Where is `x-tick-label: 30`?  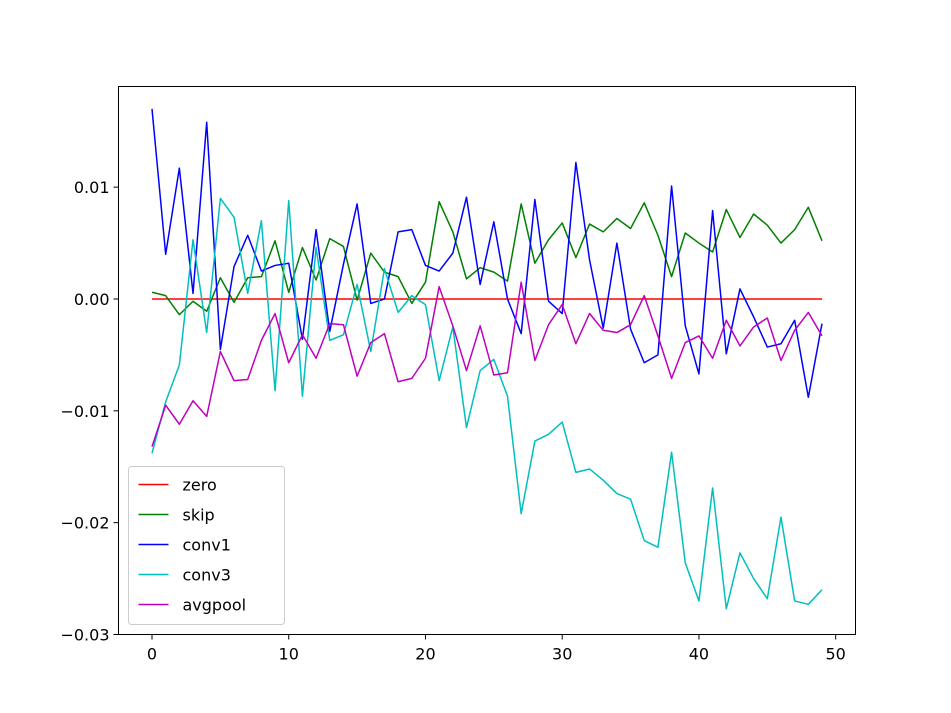
x-tick-label: 30 is located at coordinates (562, 654).